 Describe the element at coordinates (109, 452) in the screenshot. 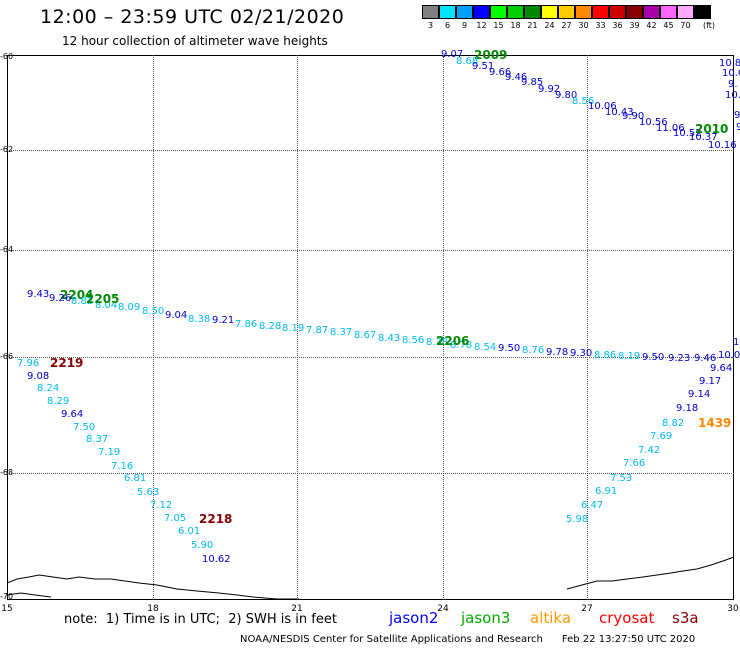

I see `wave-height-value: 7.19` at that location.